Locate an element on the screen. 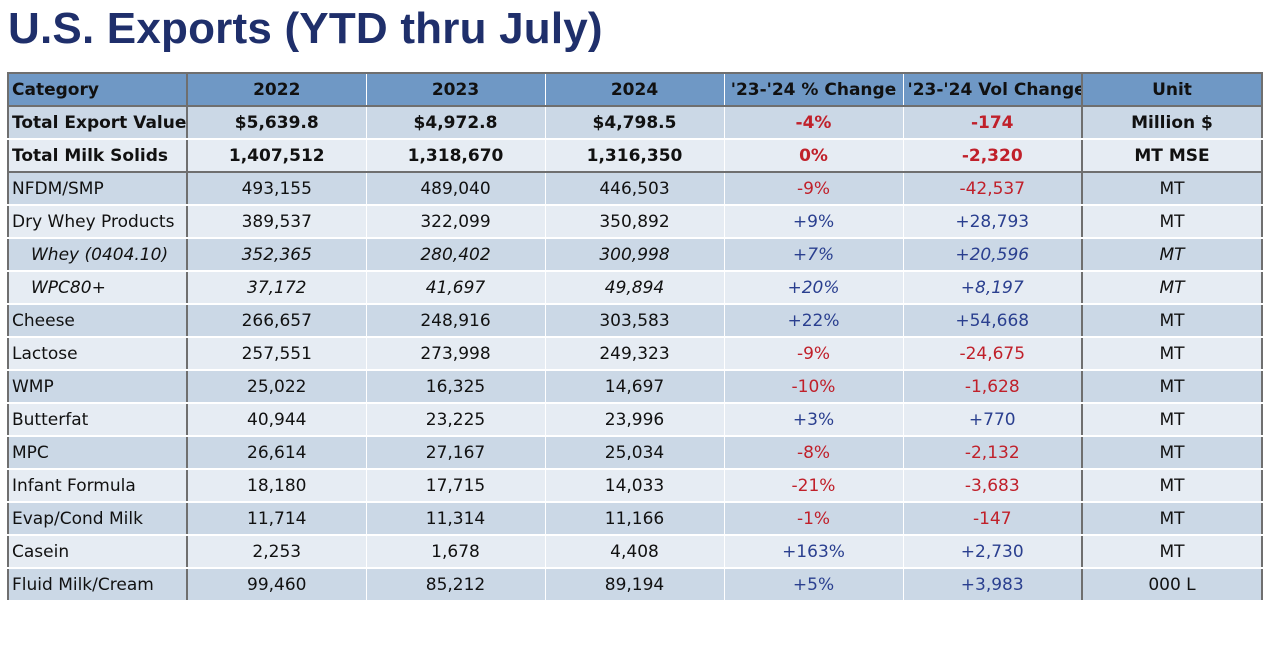  value-2024-cell: 49,894 is located at coordinates (634, 287).